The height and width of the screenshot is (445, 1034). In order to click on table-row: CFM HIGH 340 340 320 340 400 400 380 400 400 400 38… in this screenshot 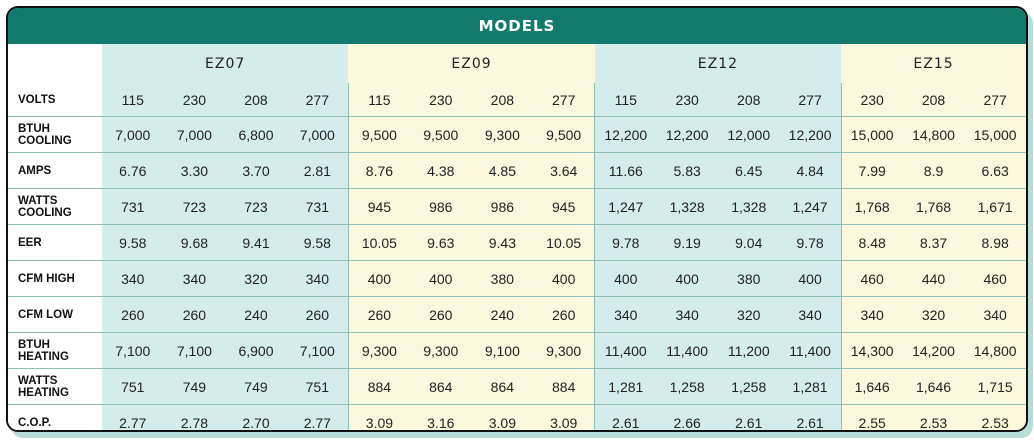, I will do `click(517, 278)`.